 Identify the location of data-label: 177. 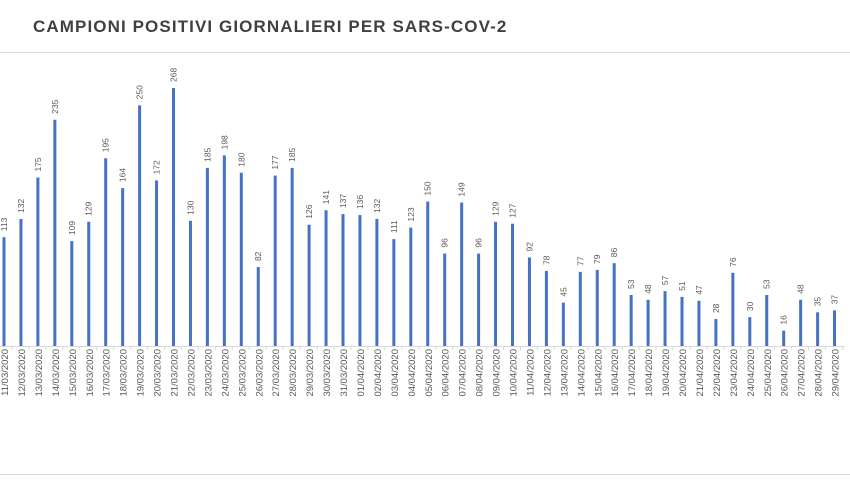
(275, 162).